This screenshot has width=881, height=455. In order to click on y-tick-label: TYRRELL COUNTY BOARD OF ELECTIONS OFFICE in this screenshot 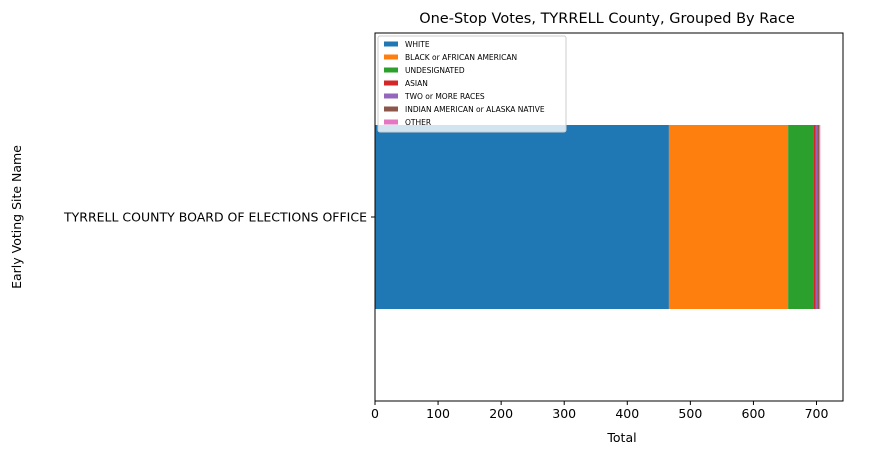, I will do `click(215, 217)`.